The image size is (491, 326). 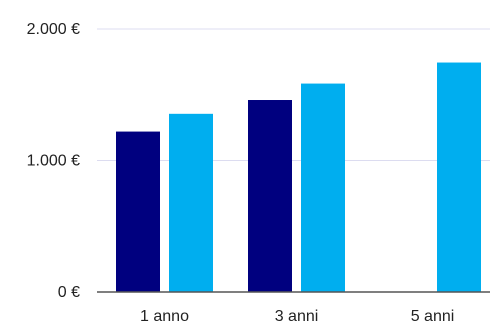 I want to click on y-tick-label: 2.000 €, so click(x=53, y=29).